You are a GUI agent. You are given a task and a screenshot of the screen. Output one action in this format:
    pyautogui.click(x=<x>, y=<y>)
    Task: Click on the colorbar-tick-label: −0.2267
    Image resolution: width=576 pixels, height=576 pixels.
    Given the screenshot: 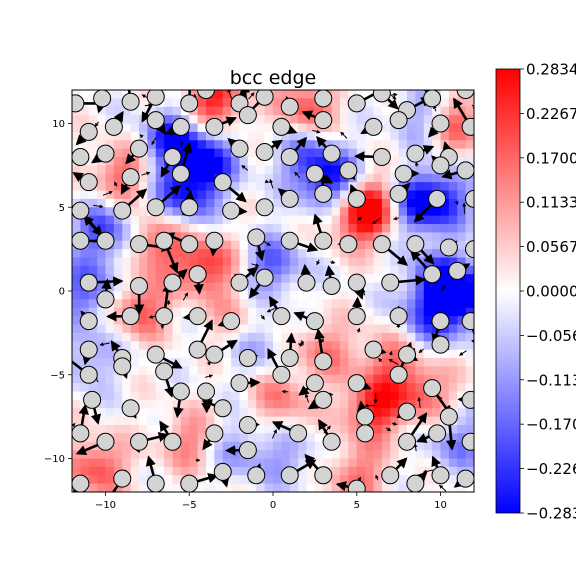 What is the action you would take?
    pyautogui.click(x=551, y=469)
    